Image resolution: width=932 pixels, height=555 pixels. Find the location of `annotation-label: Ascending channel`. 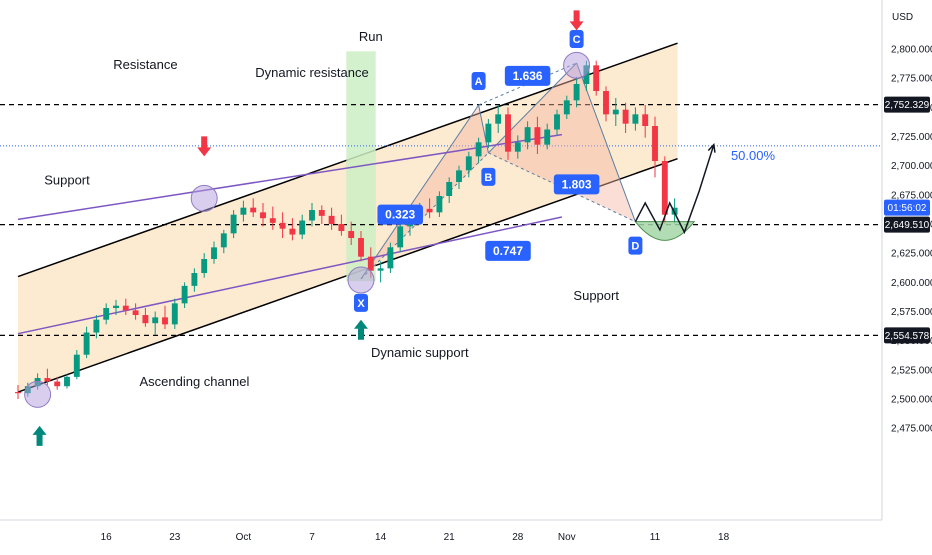

annotation-label: Ascending channel is located at coordinates (194, 381).